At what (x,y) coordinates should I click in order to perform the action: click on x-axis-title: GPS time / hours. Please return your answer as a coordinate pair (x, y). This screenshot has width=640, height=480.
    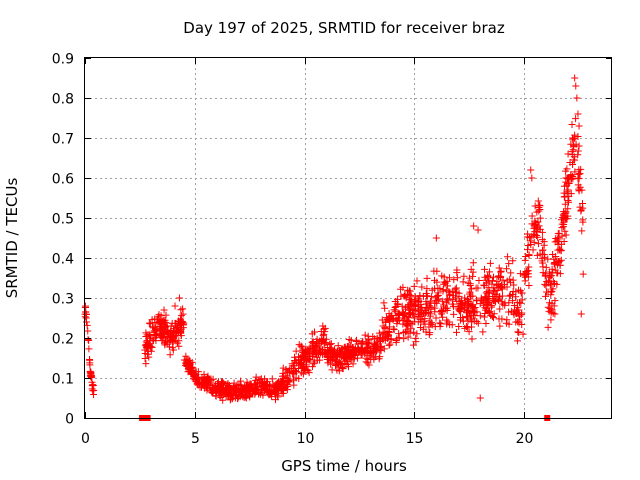
    Looking at the image, I should click on (344, 466).